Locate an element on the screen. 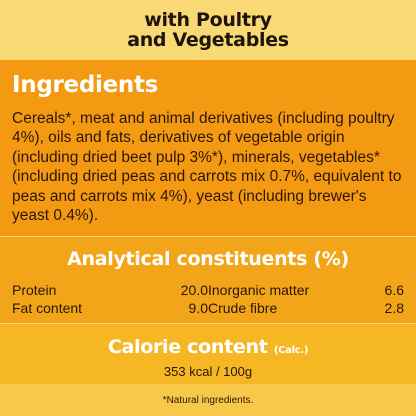 This screenshot has width=416, height=416. header-band: with Poultry and Vegetables is located at coordinates (208, 30).